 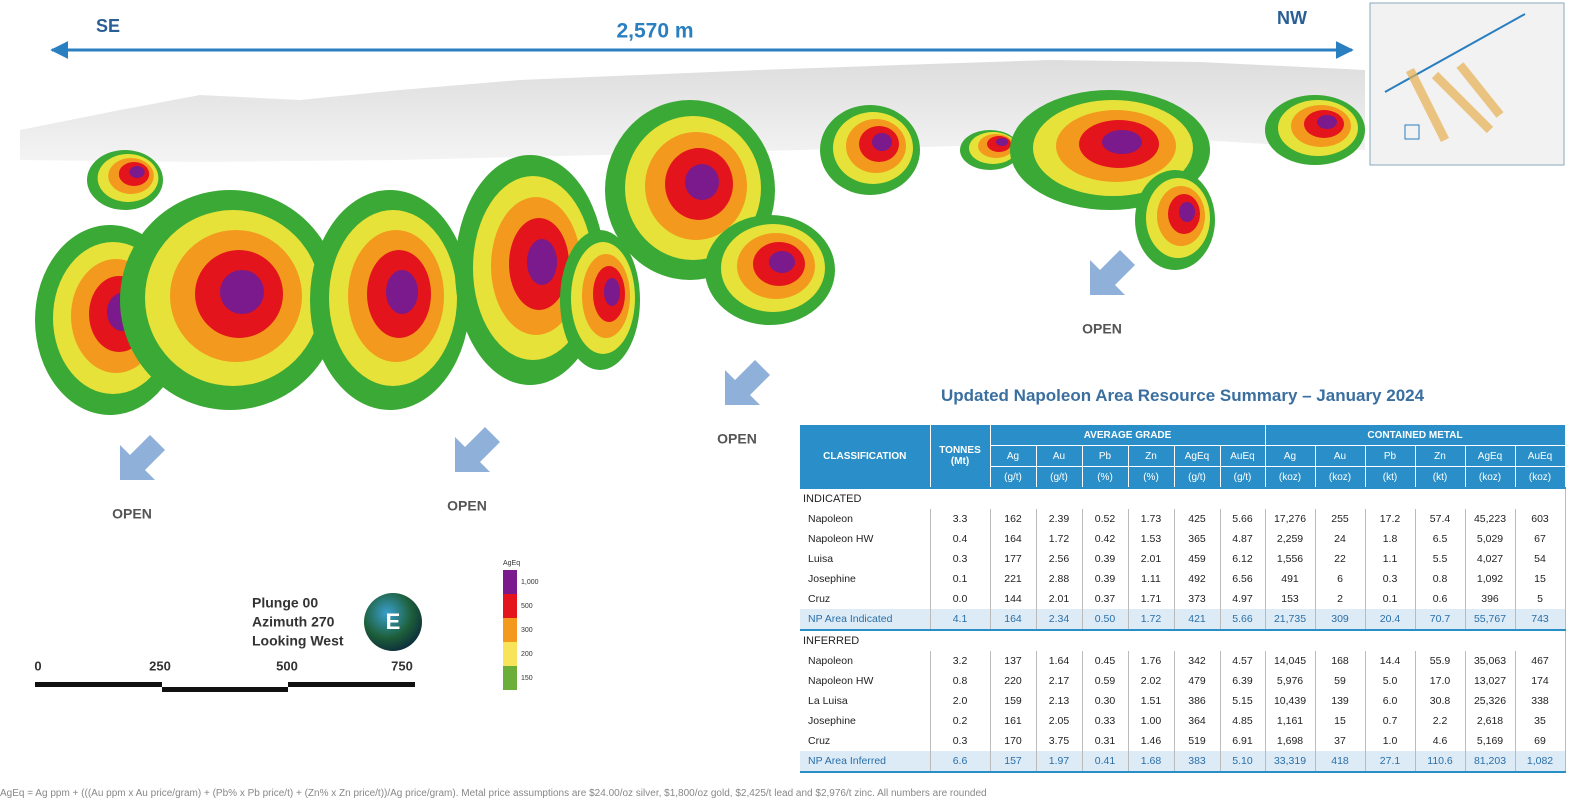 What do you see at coordinates (1290, 721) in the screenshot?
I see `table-cell: 1,161` at bounding box center [1290, 721].